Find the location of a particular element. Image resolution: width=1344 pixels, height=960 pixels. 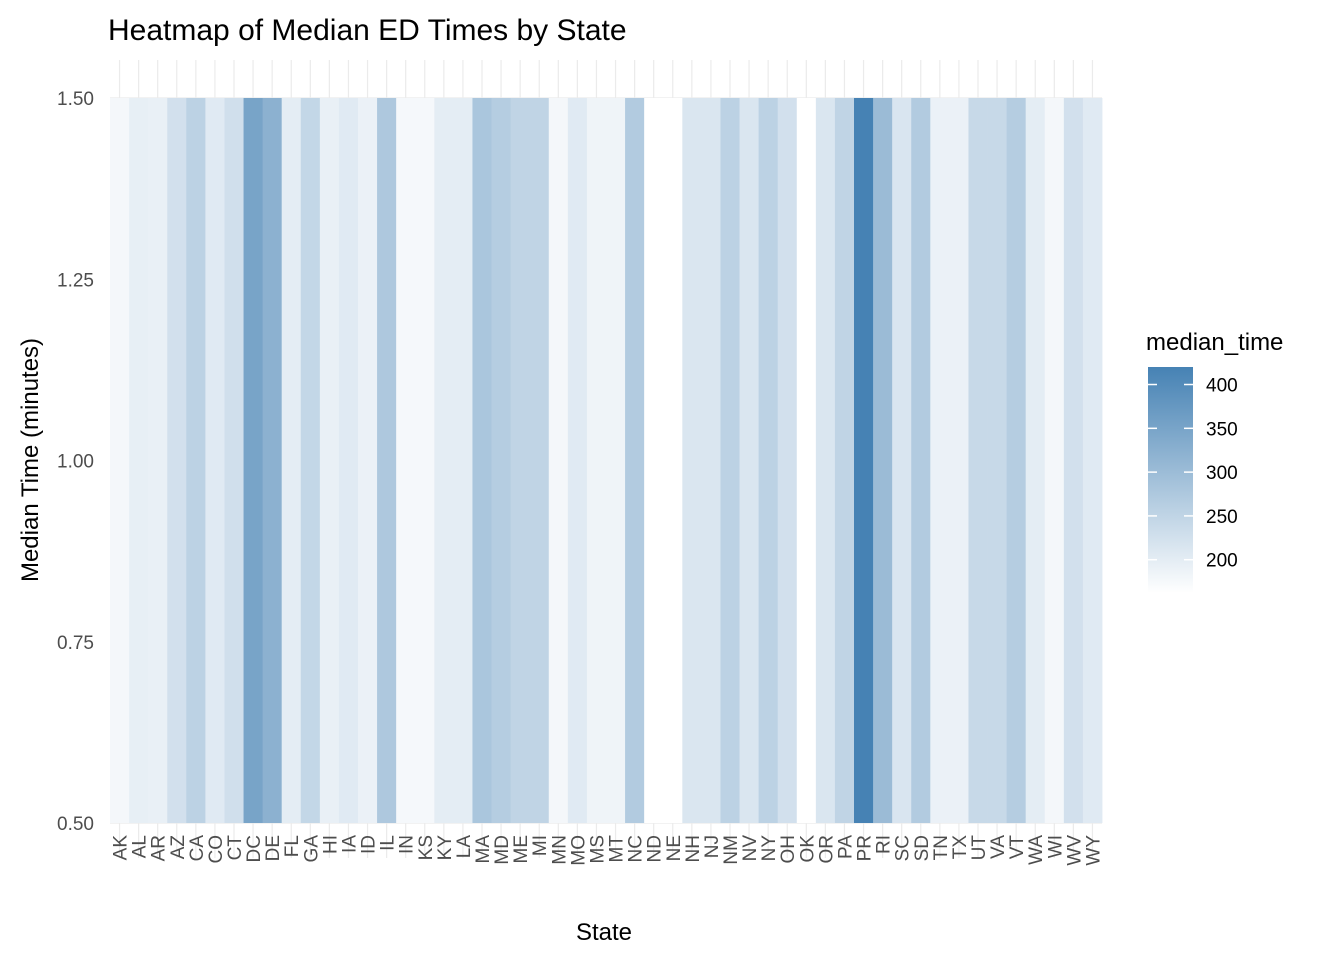

x-tick-label: UT is located at coordinates (979, 848).